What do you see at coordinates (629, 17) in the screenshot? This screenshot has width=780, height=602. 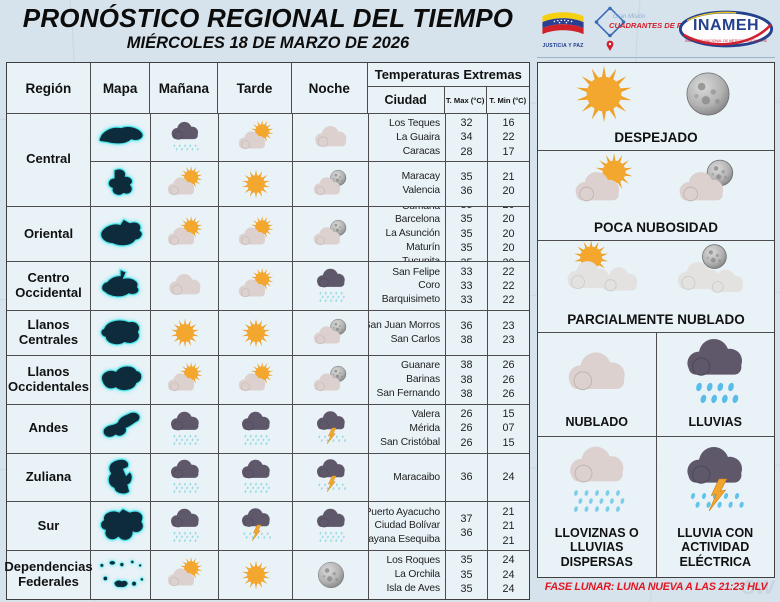 I see `mission-top-label: Gran Misión` at bounding box center [629, 17].